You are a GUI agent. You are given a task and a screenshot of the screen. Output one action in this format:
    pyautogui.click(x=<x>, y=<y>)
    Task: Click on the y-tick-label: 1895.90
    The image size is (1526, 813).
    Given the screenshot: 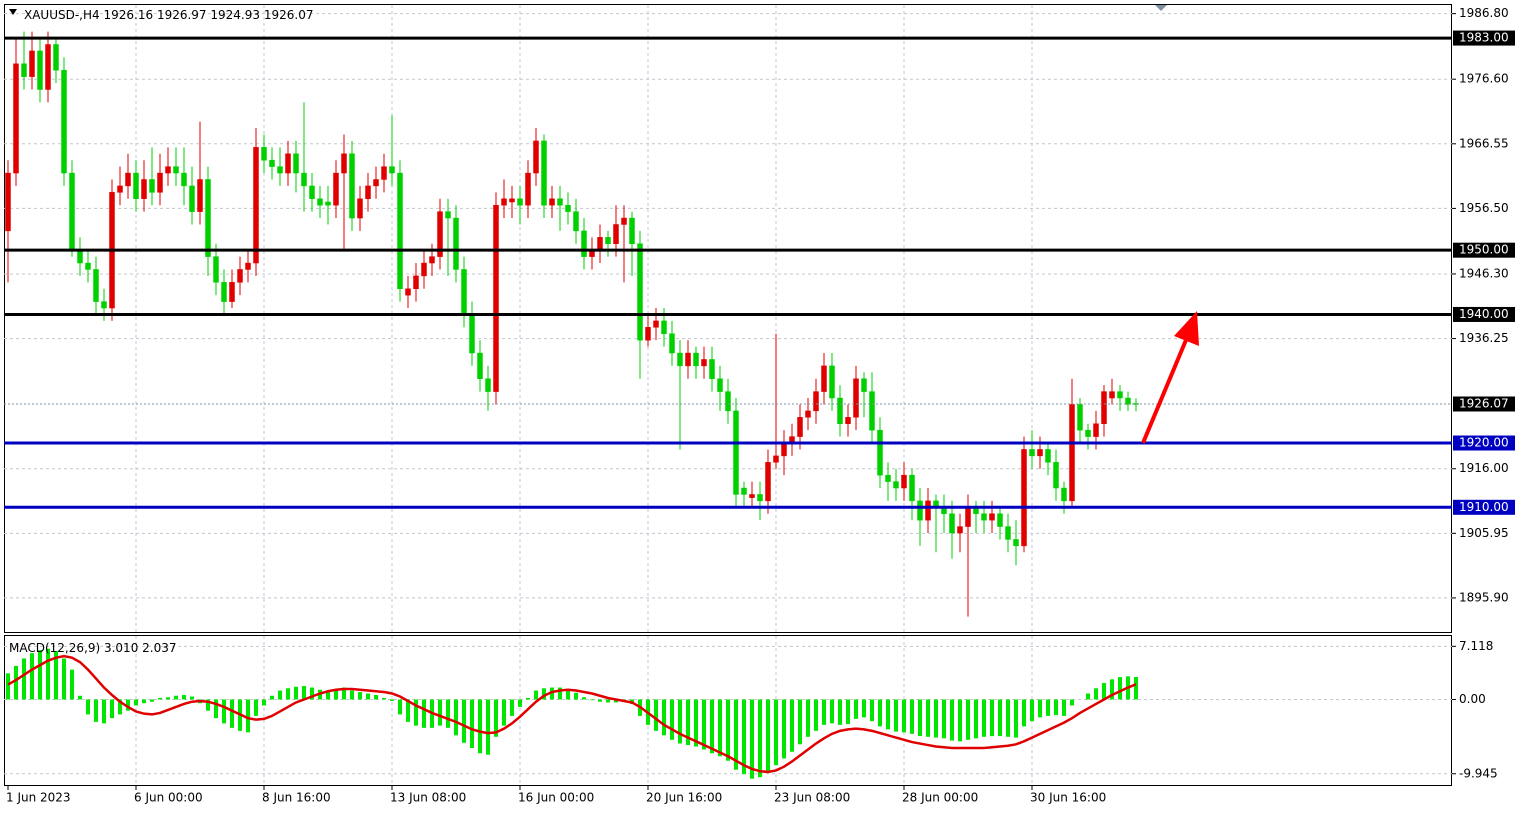 What is the action you would take?
    pyautogui.click(x=1484, y=597)
    